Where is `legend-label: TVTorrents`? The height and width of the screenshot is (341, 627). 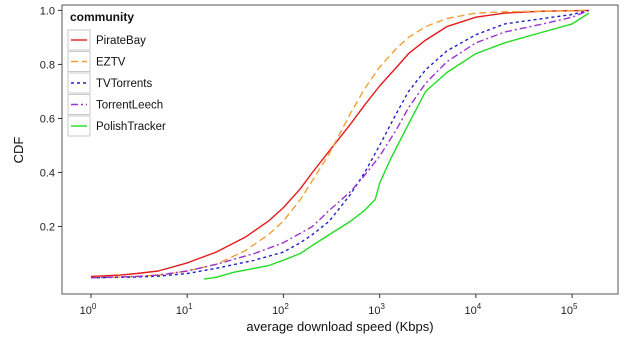 legend-label: TVTorrents is located at coordinates (124, 84).